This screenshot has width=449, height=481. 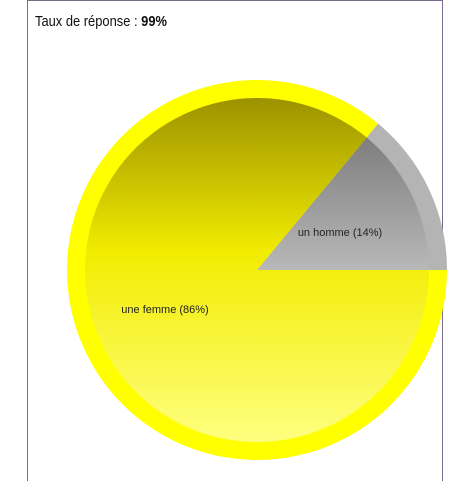 What do you see at coordinates (86, 21) in the screenshot?
I see `response-rate-label: Taux de réponse :` at bounding box center [86, 21].